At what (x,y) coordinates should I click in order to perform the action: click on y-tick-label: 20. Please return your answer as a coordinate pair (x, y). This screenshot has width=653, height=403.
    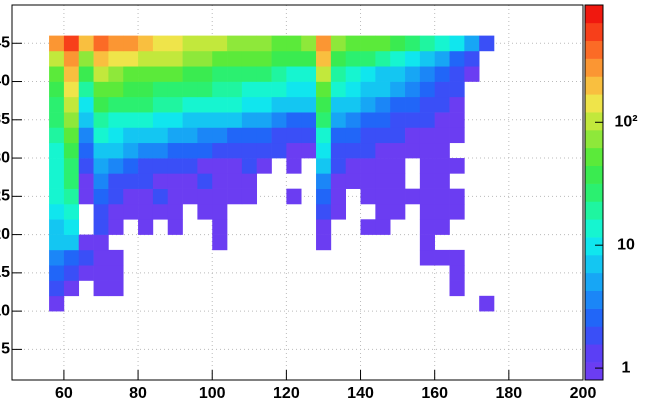
    Looking at the image, I should click on (5, 234).